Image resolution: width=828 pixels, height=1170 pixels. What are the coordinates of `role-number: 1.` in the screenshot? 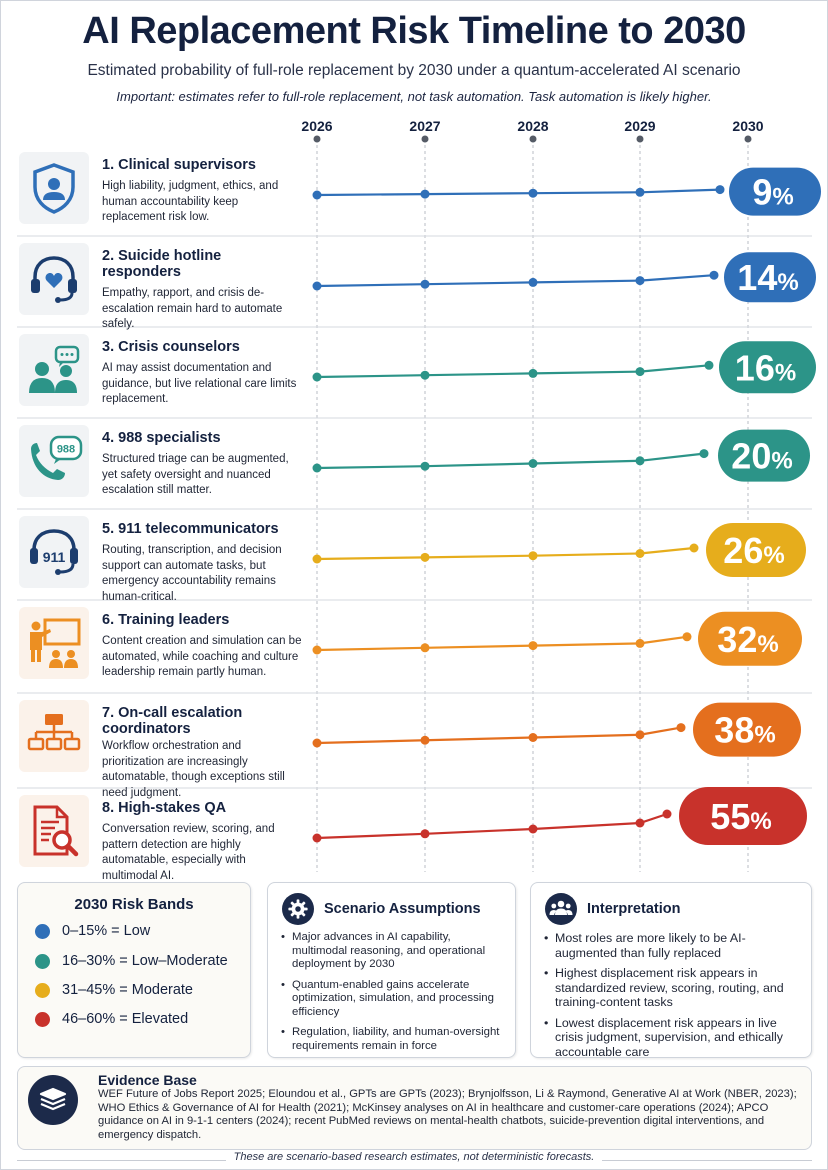 It's located at (110, 165).